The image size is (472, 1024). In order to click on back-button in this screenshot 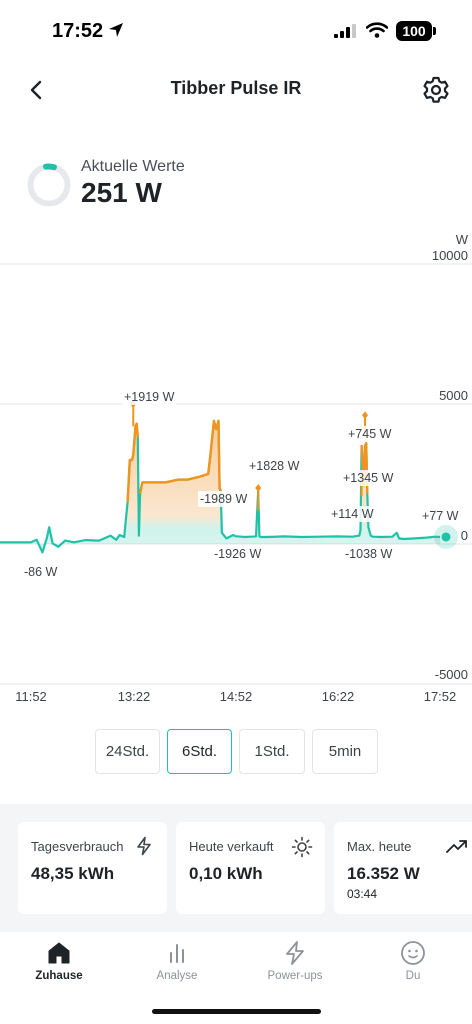, I will do `click(36, 90)`.